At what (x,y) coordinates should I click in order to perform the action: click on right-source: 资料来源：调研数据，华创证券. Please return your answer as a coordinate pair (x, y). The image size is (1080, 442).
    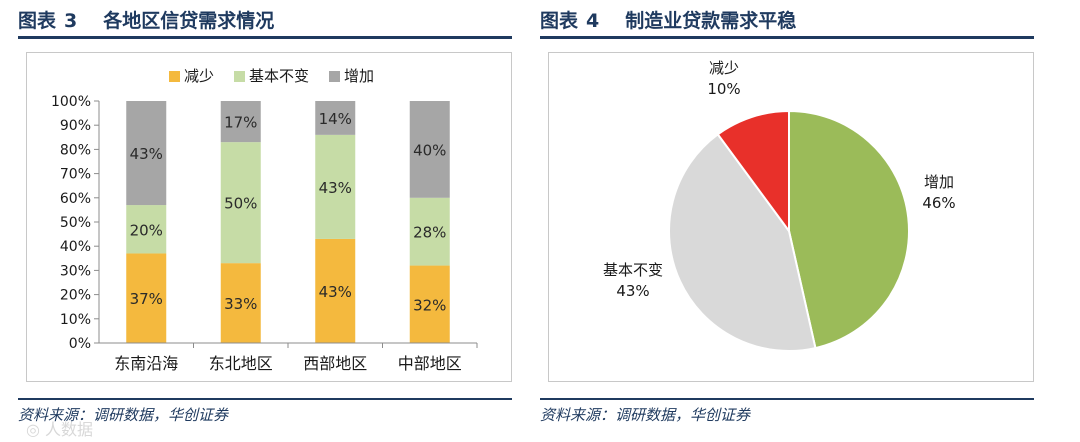
    Looking at the image, I should click on (645, 415).